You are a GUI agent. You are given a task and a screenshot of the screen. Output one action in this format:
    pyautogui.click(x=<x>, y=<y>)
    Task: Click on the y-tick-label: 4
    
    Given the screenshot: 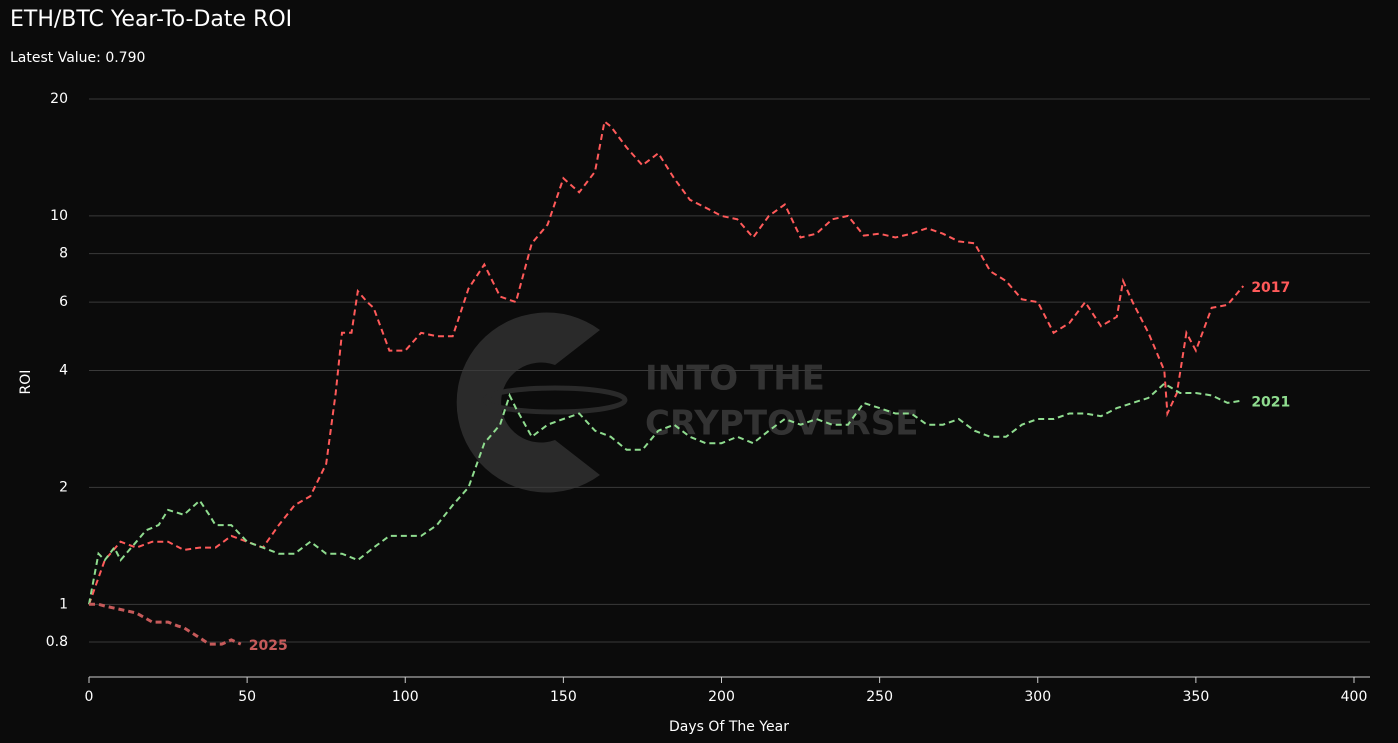 What is the action you would take?
    pyautogui.click(x=63, y=370)
    